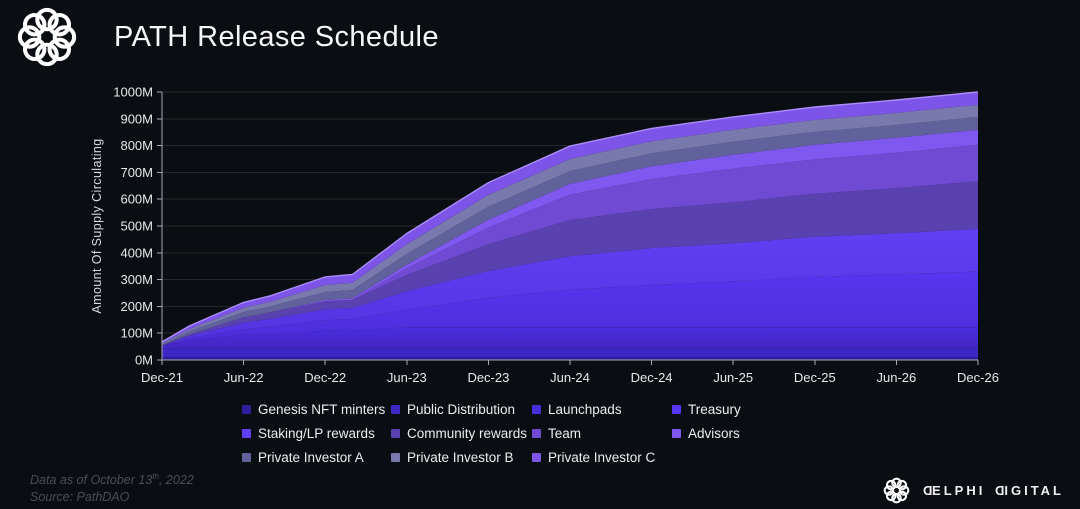 The image size is (1080, 509). I want to click on legend-label: Staking/LP rewards, so click(316, 433).